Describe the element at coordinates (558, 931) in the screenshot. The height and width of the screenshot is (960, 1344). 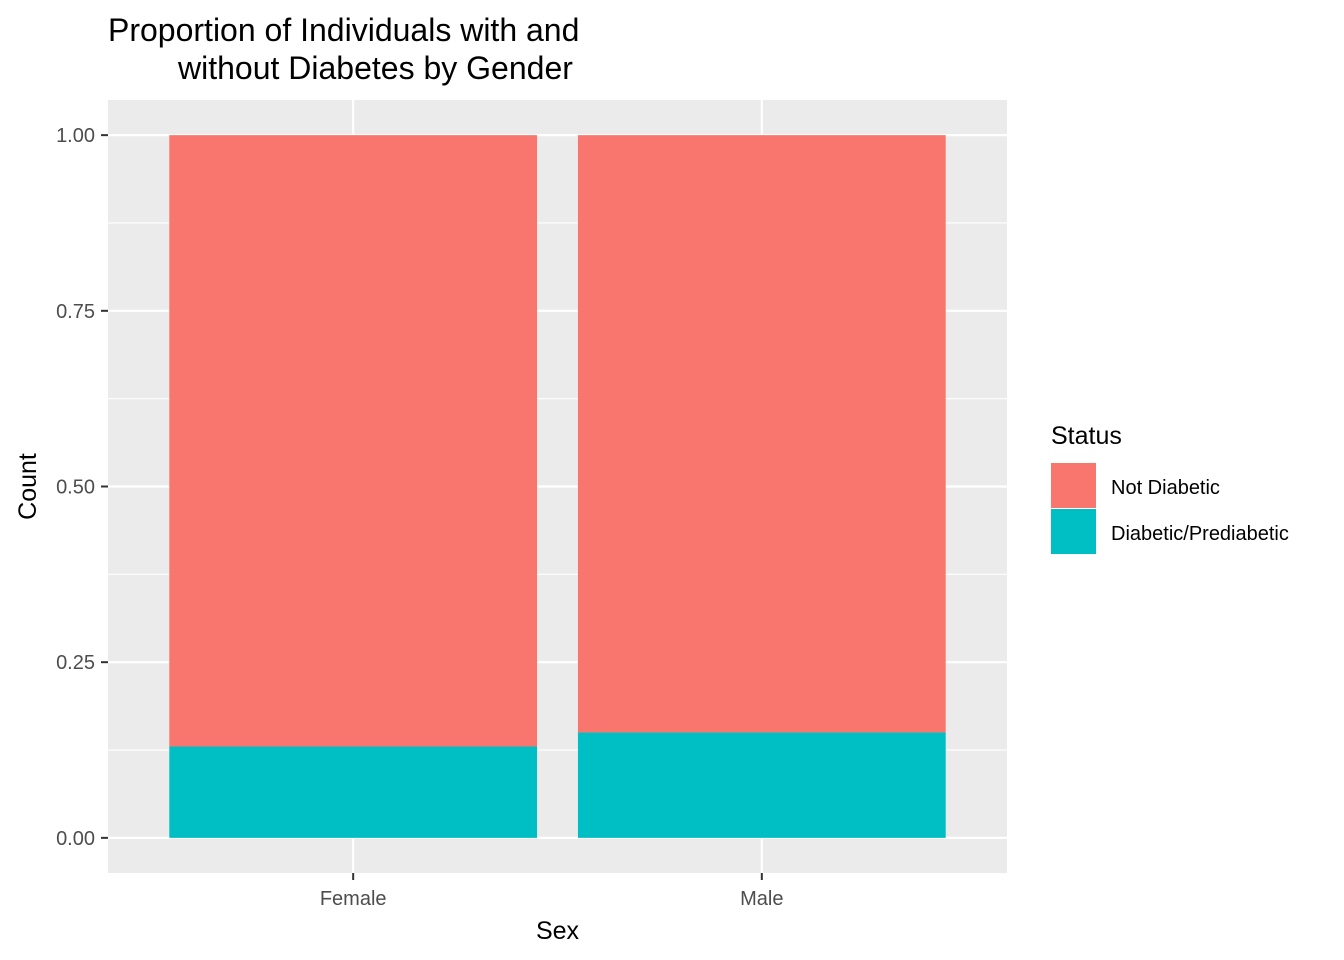
I see `x-axis-title: Sex` at that location.